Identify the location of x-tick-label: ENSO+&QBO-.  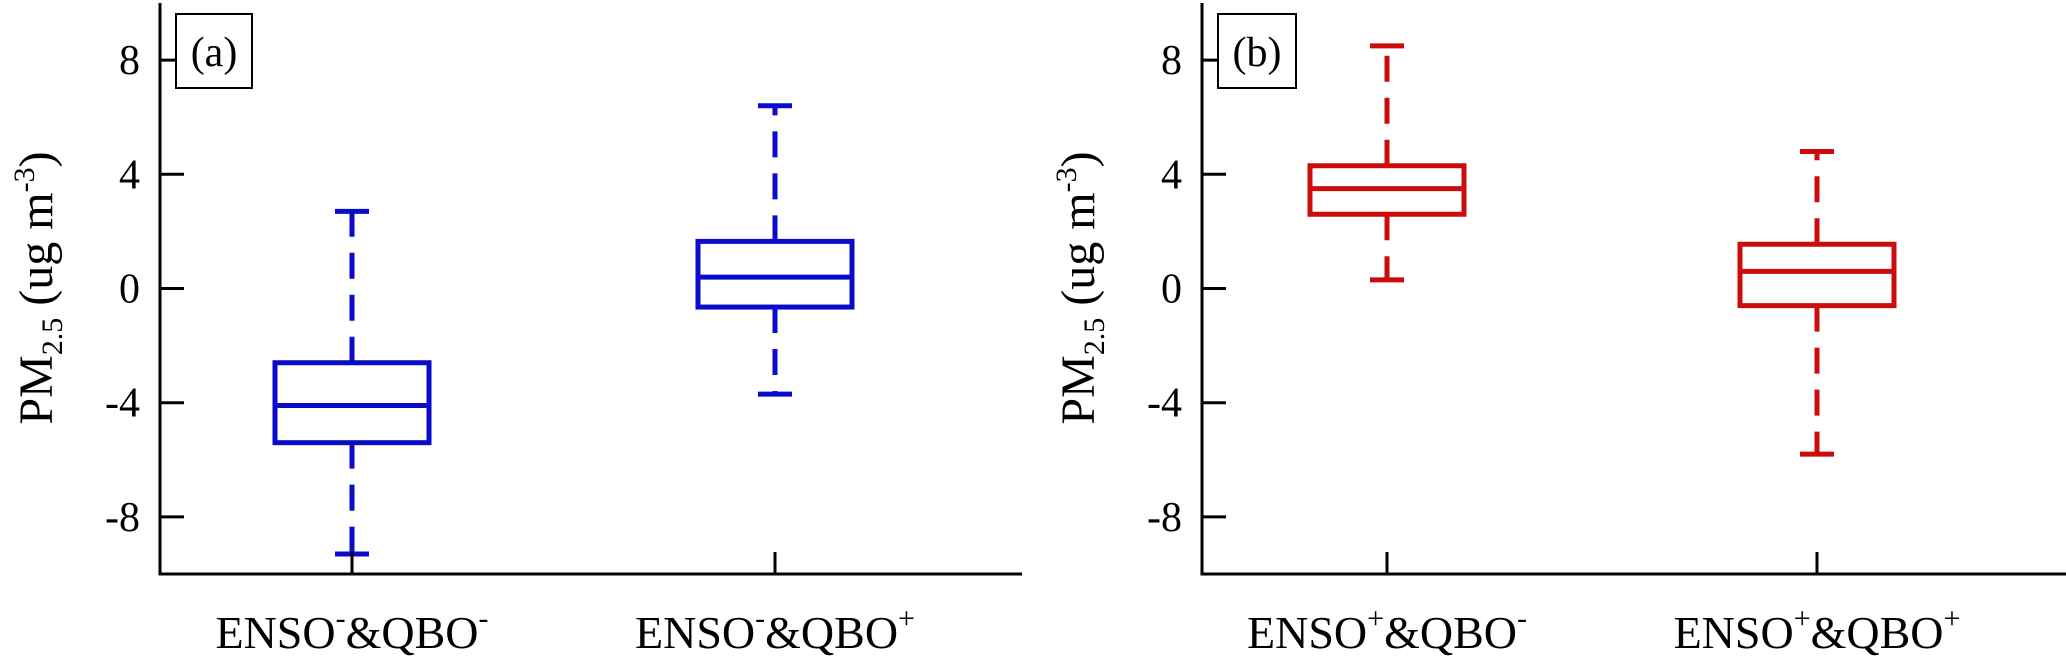
(1387, 630).